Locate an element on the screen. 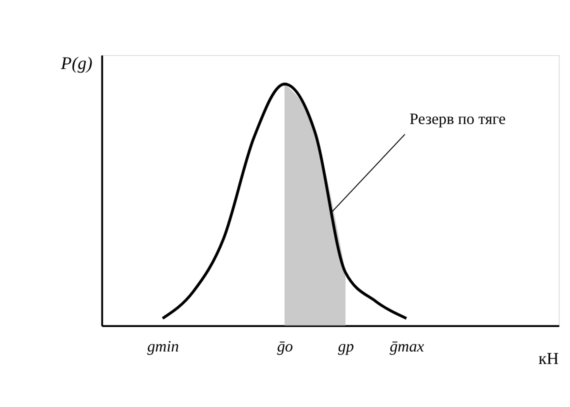 The height and width of the screenshot is (407, 570). x-tick-label: ḡmax is located at coordinates (407, 347).